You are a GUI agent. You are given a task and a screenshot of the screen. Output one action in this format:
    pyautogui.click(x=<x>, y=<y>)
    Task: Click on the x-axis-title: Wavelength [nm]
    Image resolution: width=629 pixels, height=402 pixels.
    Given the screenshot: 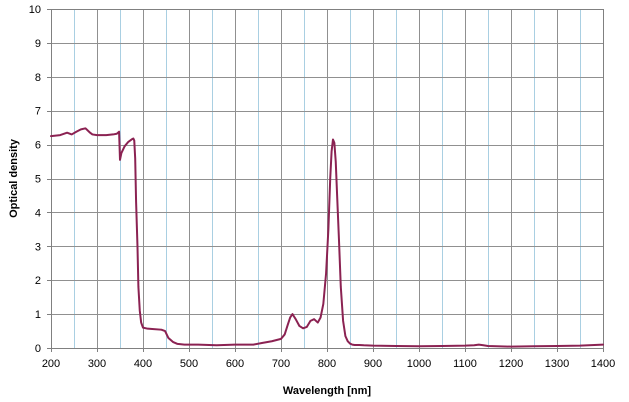 What is the action you would take?
    pyautogui.click(x=327, y=391)
    